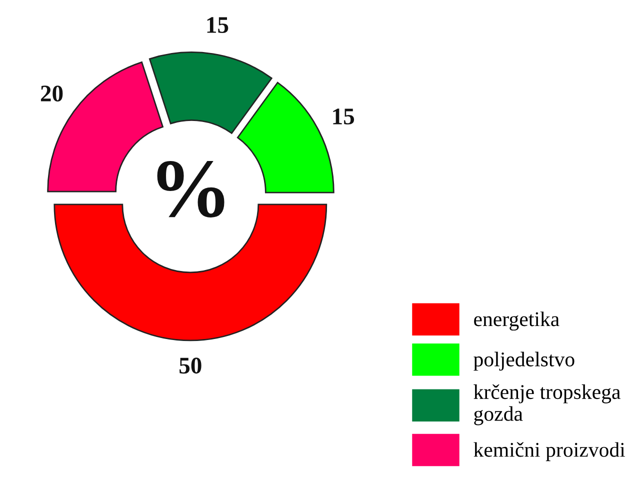  I want to click on data-label: 50, so click(191, 366).